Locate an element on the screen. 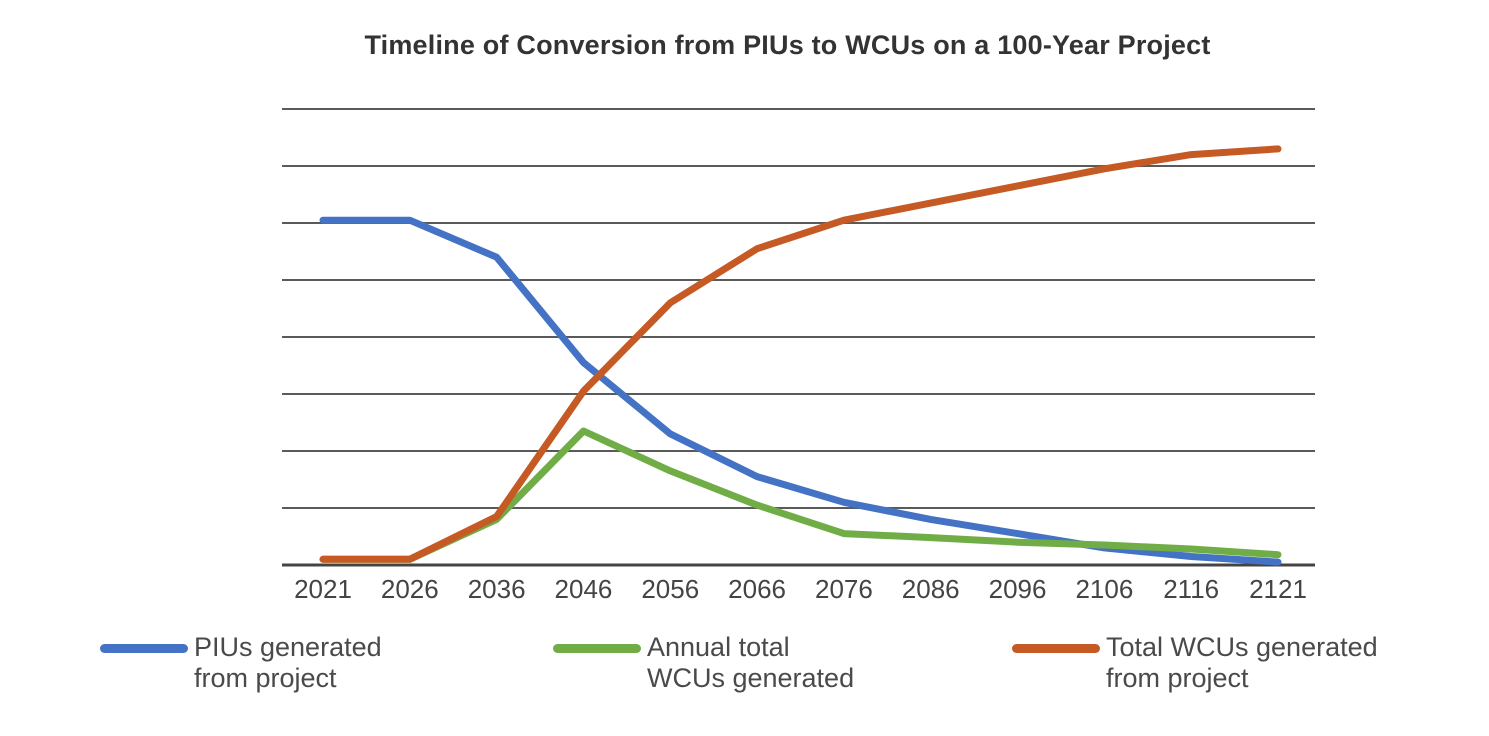  legend-item-pius: PIUs generated from project is located at coordinates (307, 663).